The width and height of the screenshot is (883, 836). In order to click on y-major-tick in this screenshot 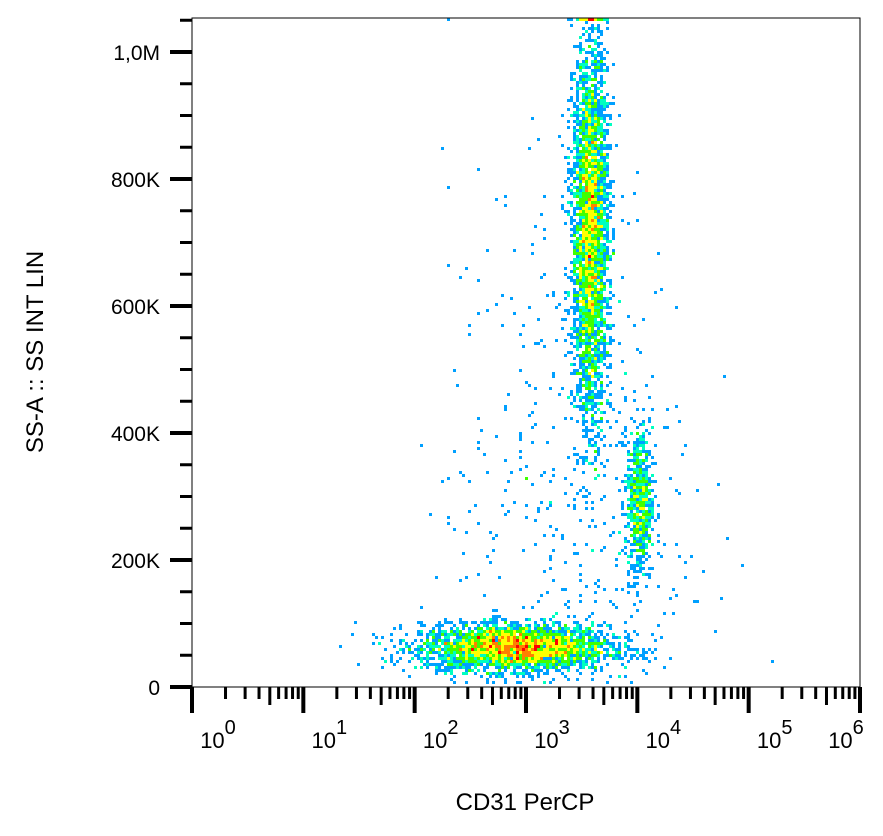, I will do `click(181, 687)`.